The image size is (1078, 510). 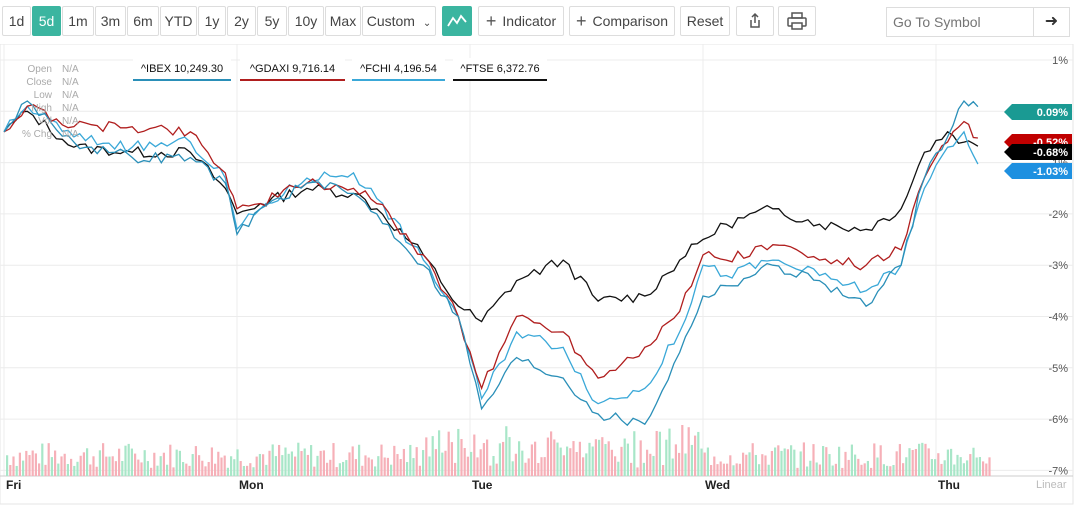 I want to click on range-button-1d: 1d, so click(x=16, y=21).